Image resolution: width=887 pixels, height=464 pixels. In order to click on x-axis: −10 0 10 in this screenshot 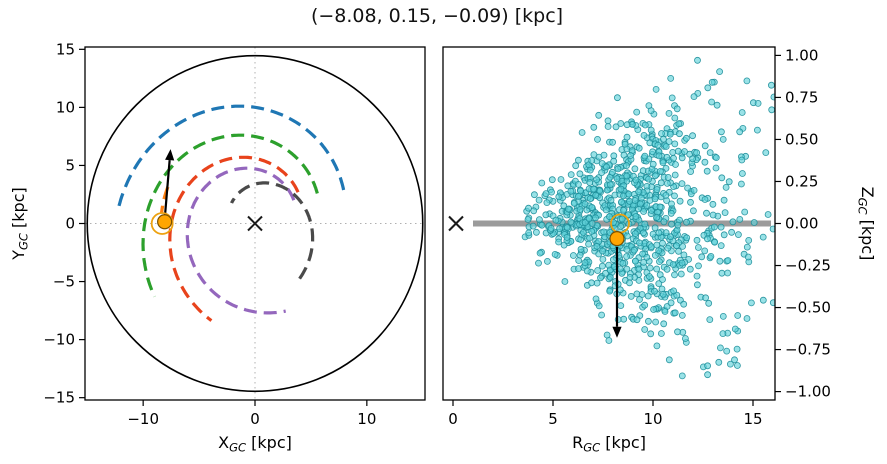, I will do `click(251, 414)`.